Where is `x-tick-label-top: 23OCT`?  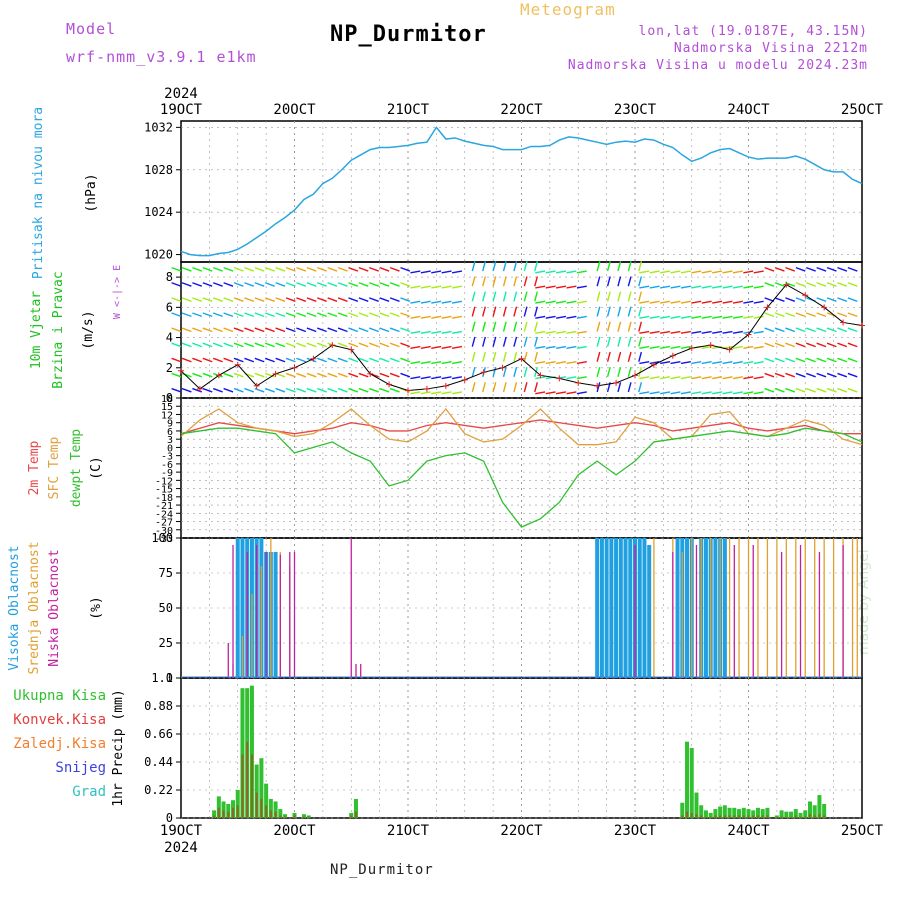
x-tick-label-top: 23OCT is located at coordinates (635, 110).